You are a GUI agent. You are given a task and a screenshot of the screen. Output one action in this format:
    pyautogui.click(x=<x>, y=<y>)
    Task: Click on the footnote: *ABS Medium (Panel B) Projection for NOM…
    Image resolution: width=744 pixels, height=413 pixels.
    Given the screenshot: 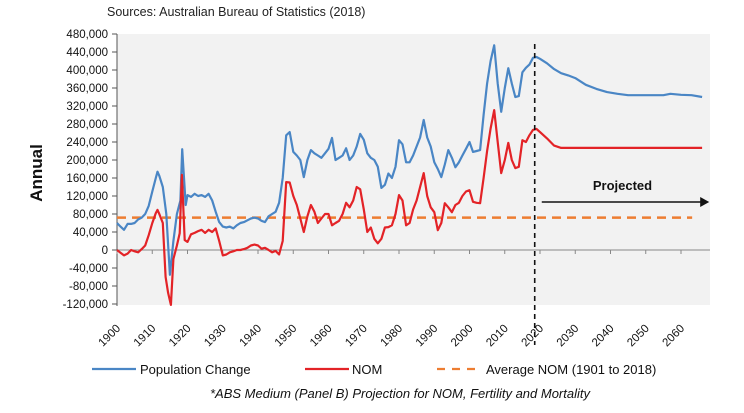 What is the action you would take?
    pyautogui.click(x=399, y=393)
    